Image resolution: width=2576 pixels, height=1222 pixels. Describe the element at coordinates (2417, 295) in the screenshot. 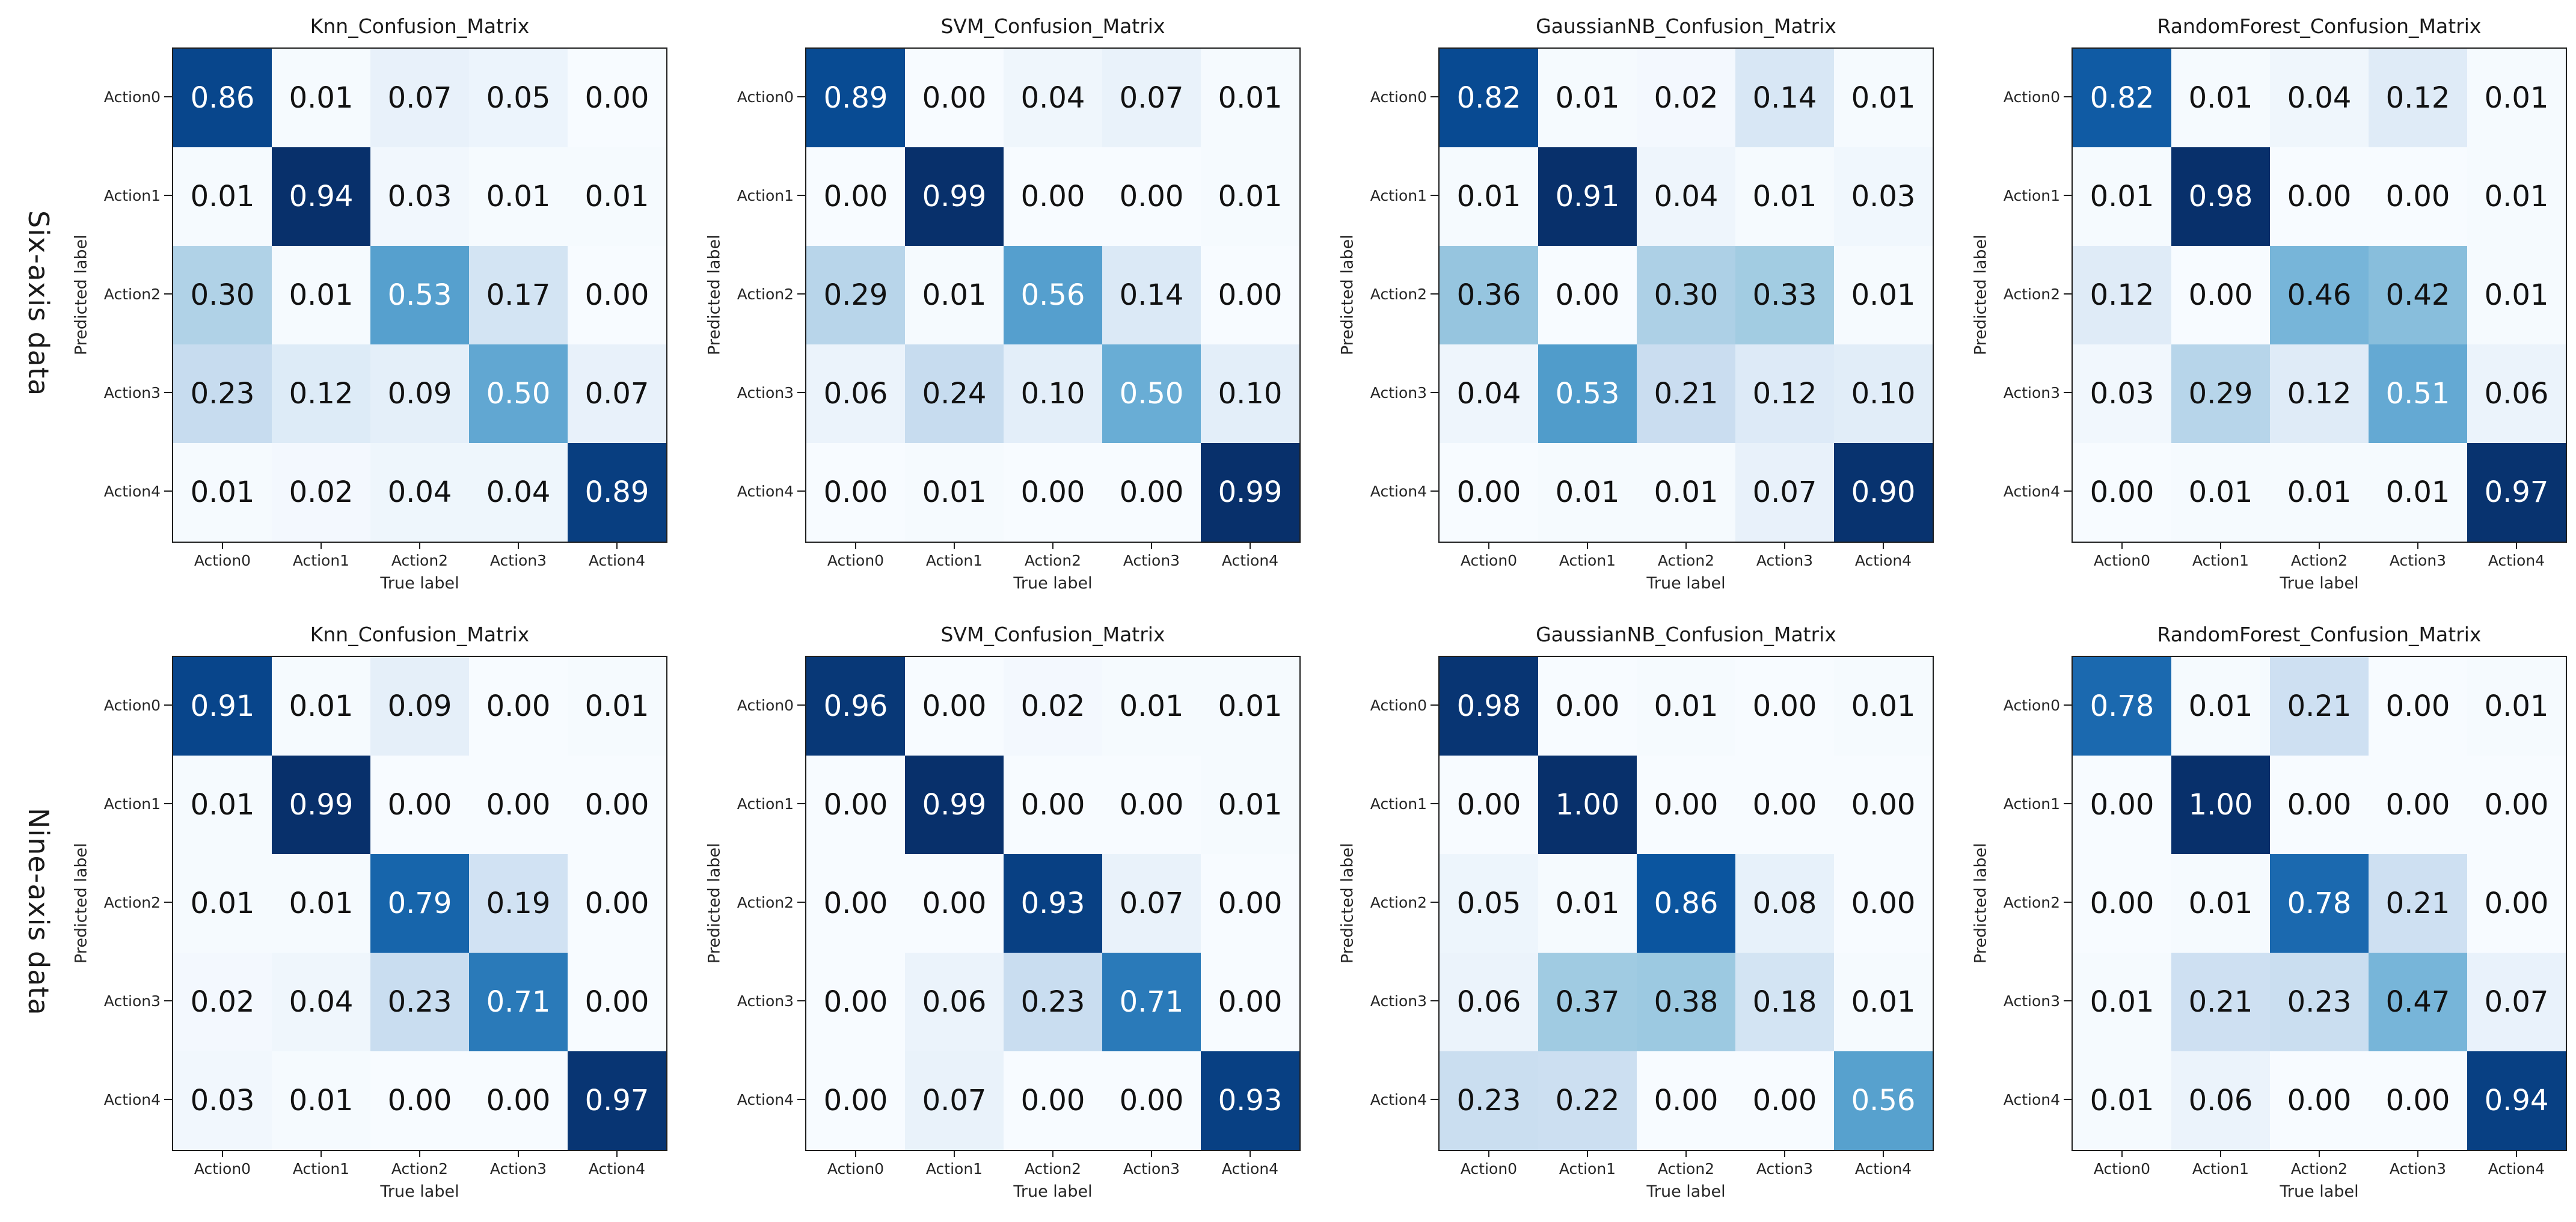

I see `cell-value: 0.42` at that location.